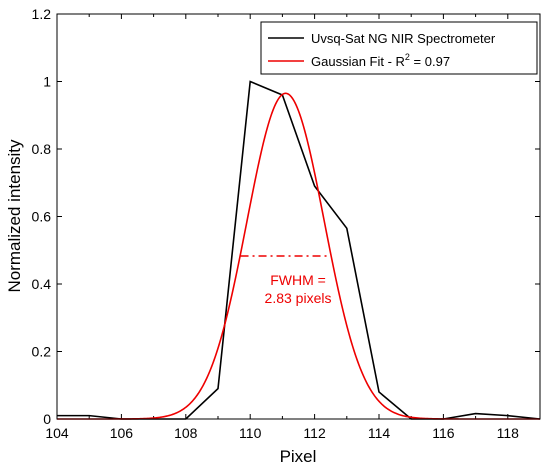 Image resolution: width=550 pixels, height=470 pixels. I want to click on y-tick-label: 0.6, so click(42, 217).